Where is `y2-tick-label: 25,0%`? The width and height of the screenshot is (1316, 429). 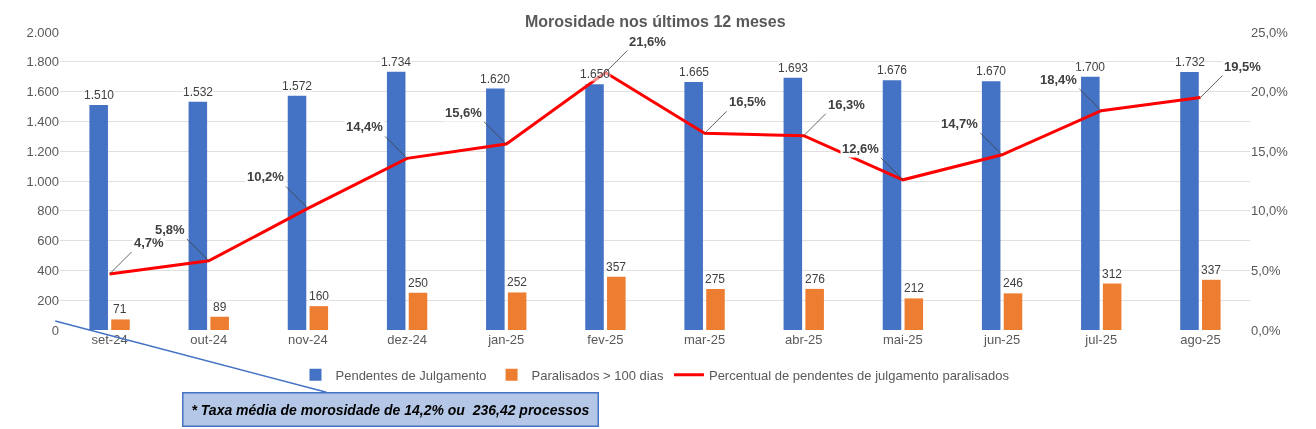
y2-tick-label: 25,0% is located at coordinates (1270, 32).